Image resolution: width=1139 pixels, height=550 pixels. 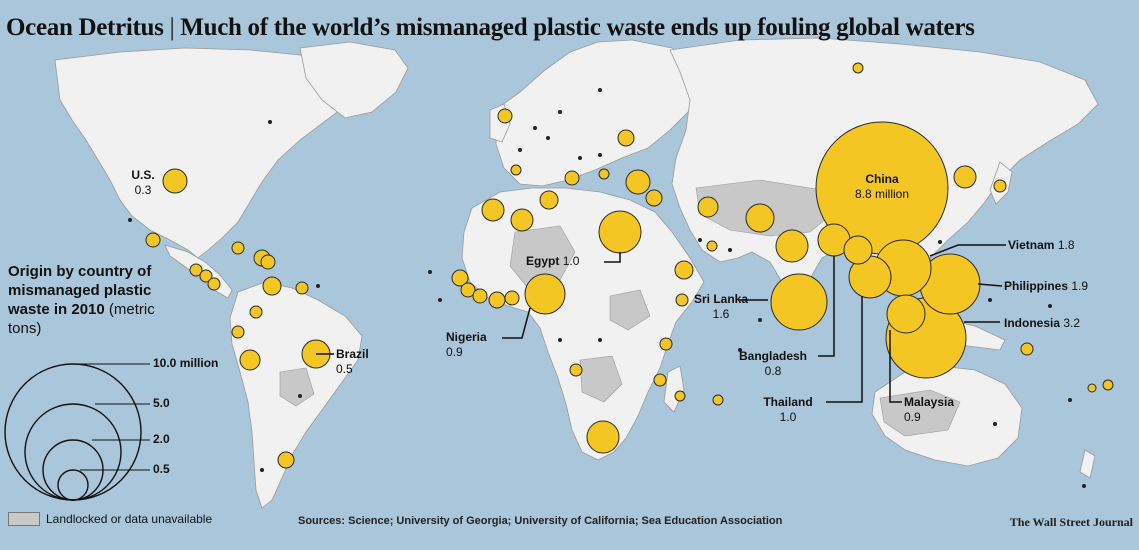 I want to click on bubble-mozambique, so click(x=660, y=380).